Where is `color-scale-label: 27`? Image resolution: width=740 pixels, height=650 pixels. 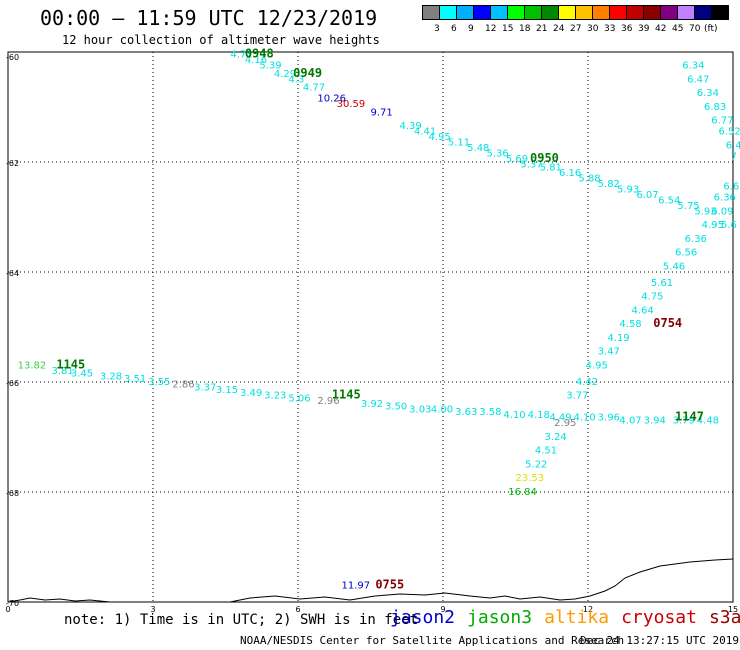
color-scale-label: 27 is located at coordinates (576, 29).